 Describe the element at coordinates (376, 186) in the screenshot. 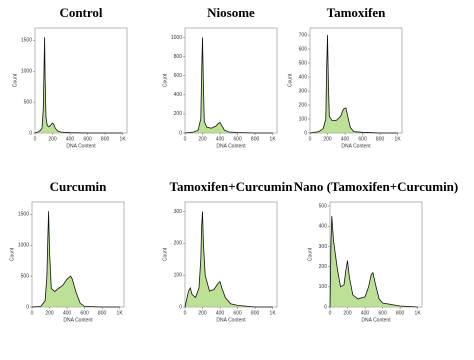

I see `chart-title: Nano (Tamoxifen+Curcumin)` at that location.